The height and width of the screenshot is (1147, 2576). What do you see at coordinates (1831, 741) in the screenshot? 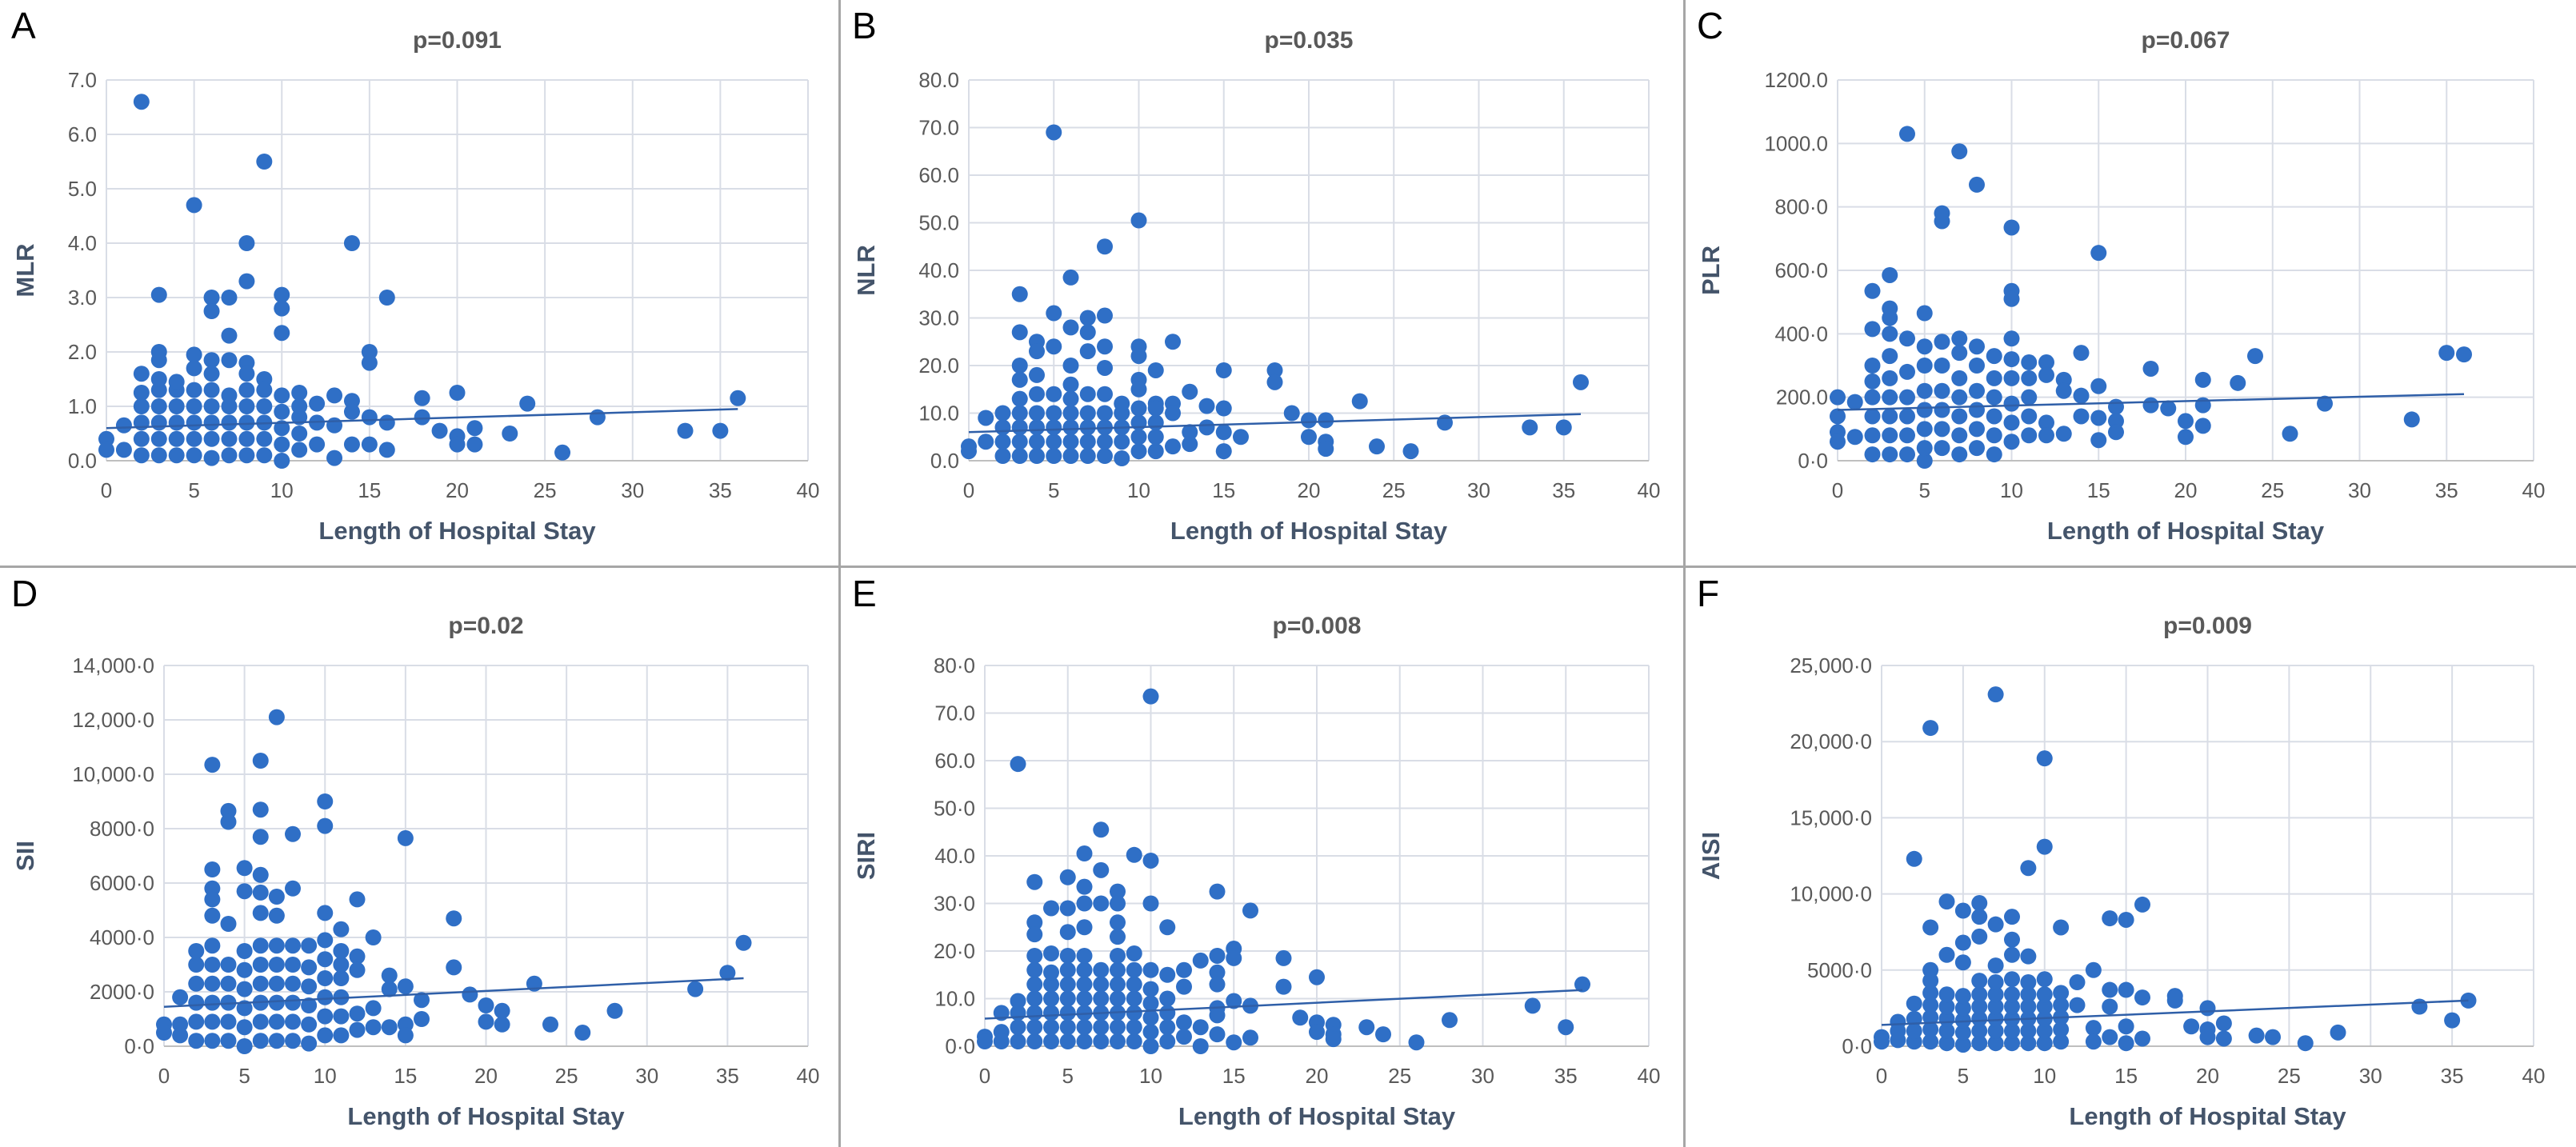
I see `y-tick-label: 20,000·0` at bounding box center [1831, 741].